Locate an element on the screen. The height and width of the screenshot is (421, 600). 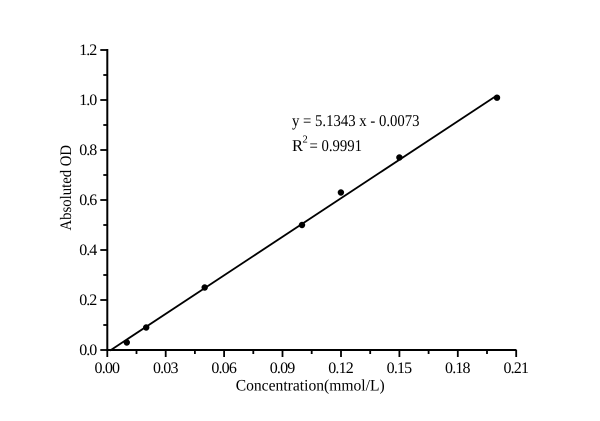
svg-text: 1.2 is located at coordinates (88, 50).